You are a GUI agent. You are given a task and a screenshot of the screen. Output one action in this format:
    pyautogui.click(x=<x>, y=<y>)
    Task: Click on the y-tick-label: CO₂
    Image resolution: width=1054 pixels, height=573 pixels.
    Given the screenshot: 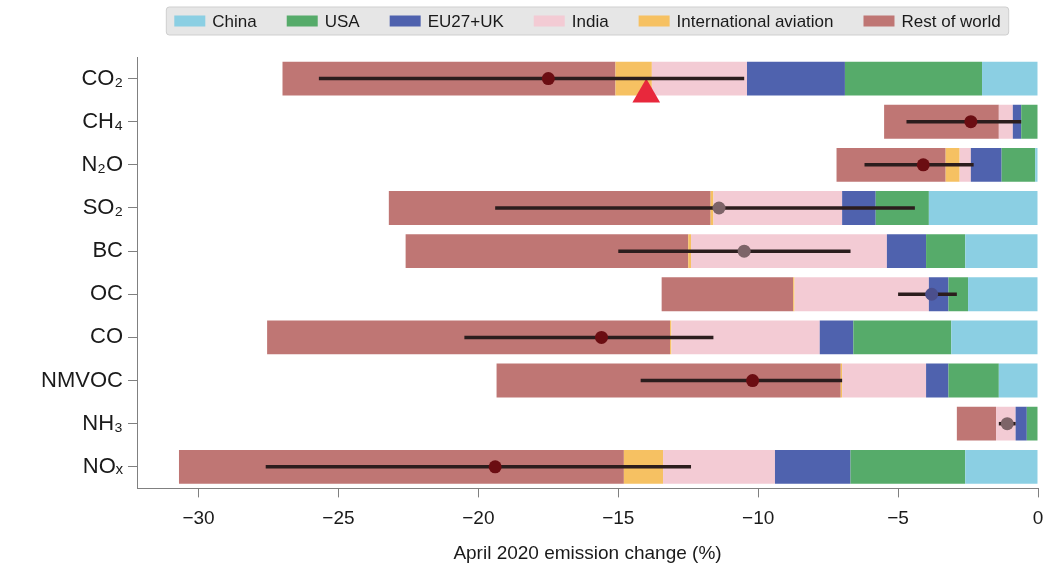 What is the action you would take?
    pyautogui.click(x=102, y=77)
    